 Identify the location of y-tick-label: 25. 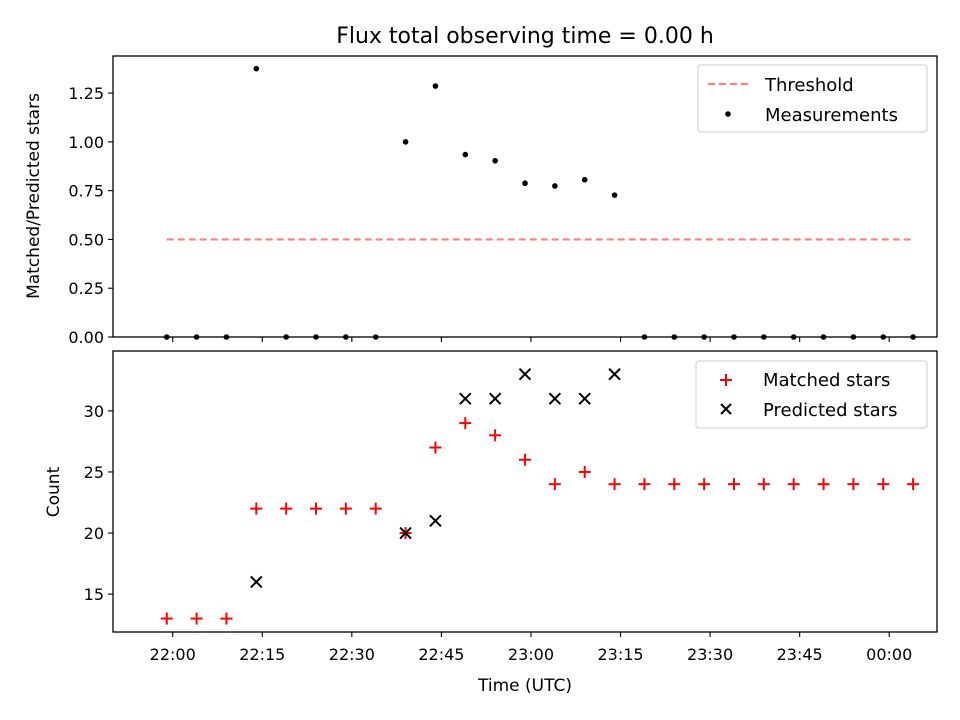
(94, 472).